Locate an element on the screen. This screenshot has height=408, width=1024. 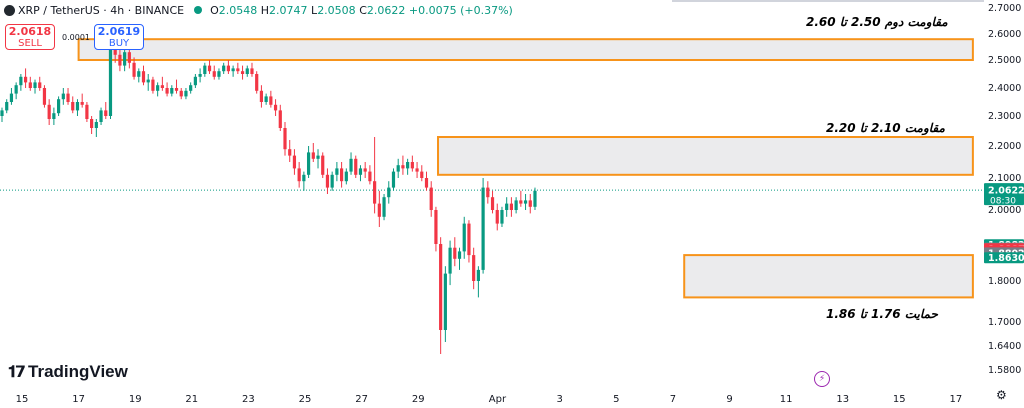
x-tick-label: 7 is located at coordinates (673, 399).